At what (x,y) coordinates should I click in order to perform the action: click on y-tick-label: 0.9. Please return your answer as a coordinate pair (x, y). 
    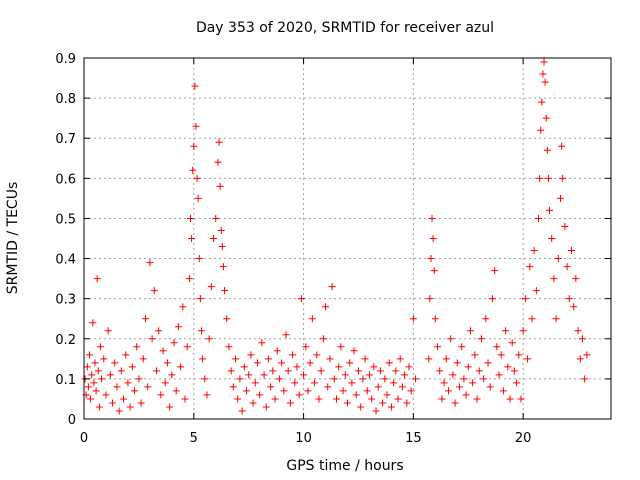
    Looking at the image, I should click on (65, 59).